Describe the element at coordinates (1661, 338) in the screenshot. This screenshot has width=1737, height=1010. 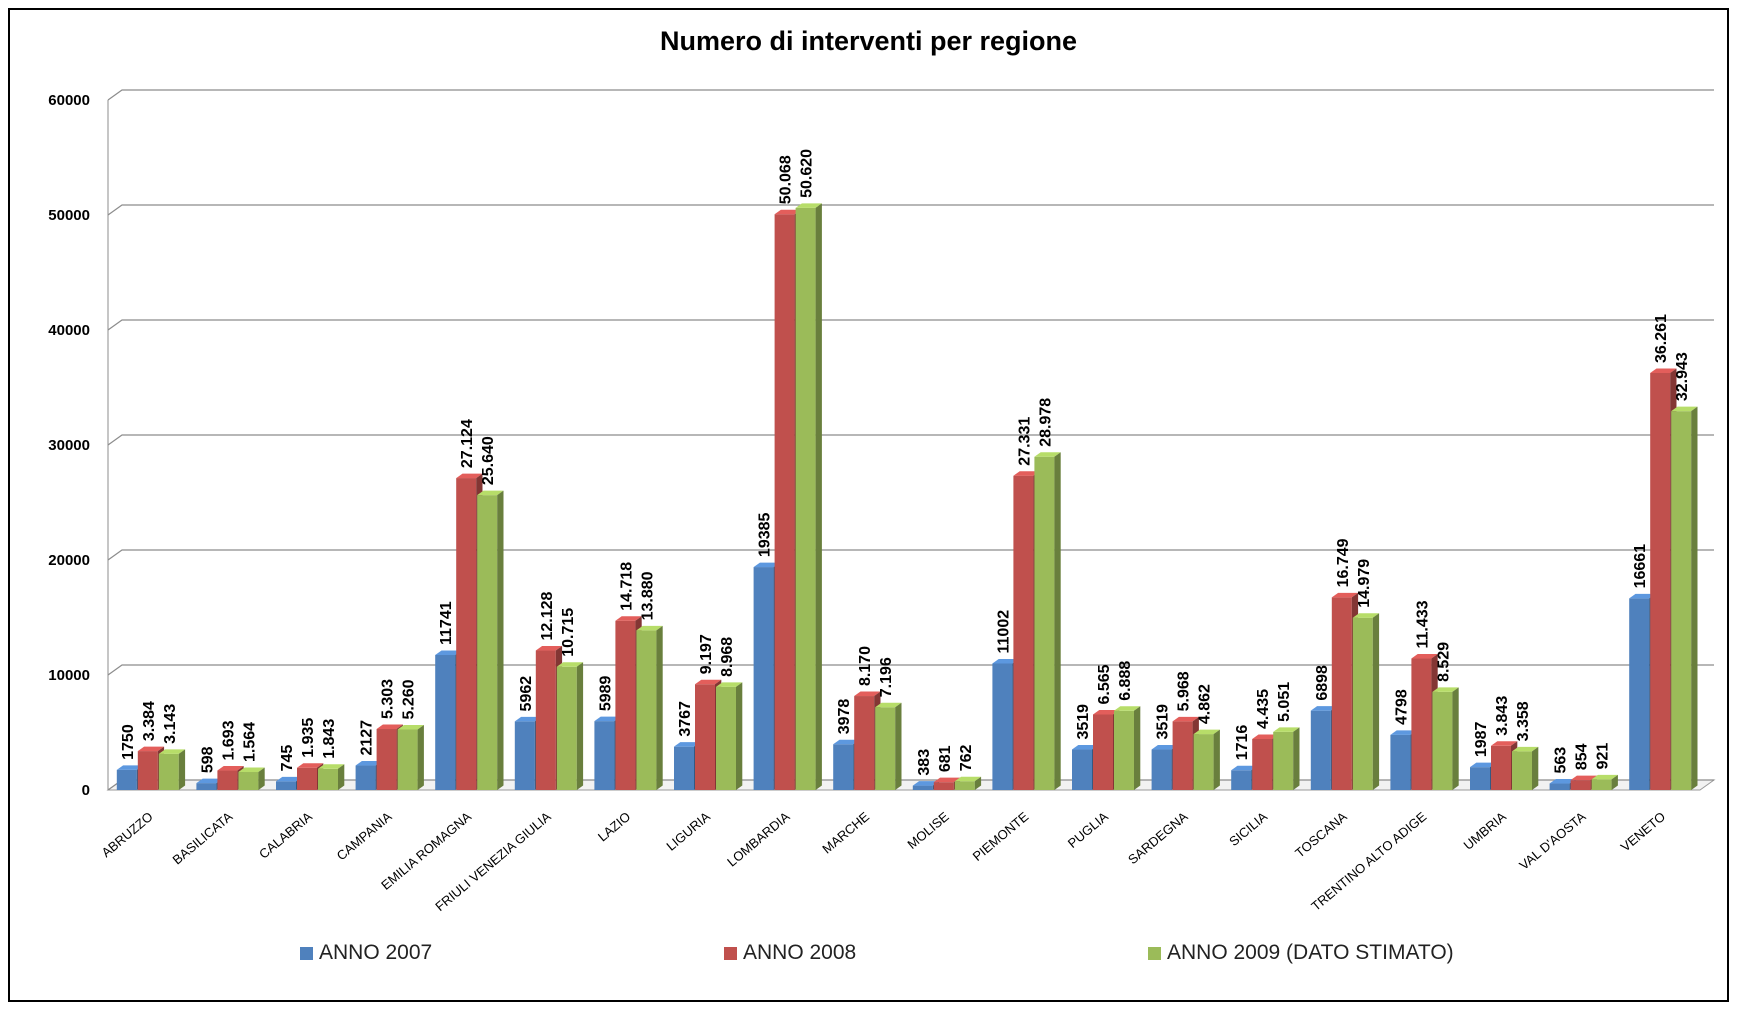
I see `data-label: 36.261` at that location.